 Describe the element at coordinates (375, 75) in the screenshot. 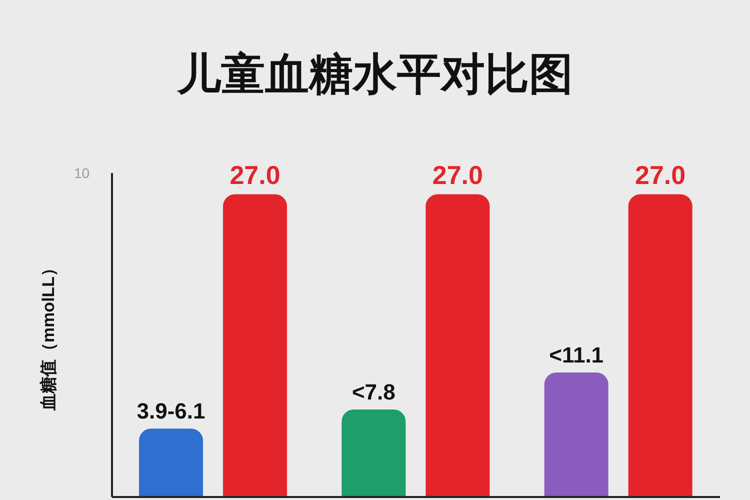

I see `chart-title: 儿童血糖水平对比图` at that location.